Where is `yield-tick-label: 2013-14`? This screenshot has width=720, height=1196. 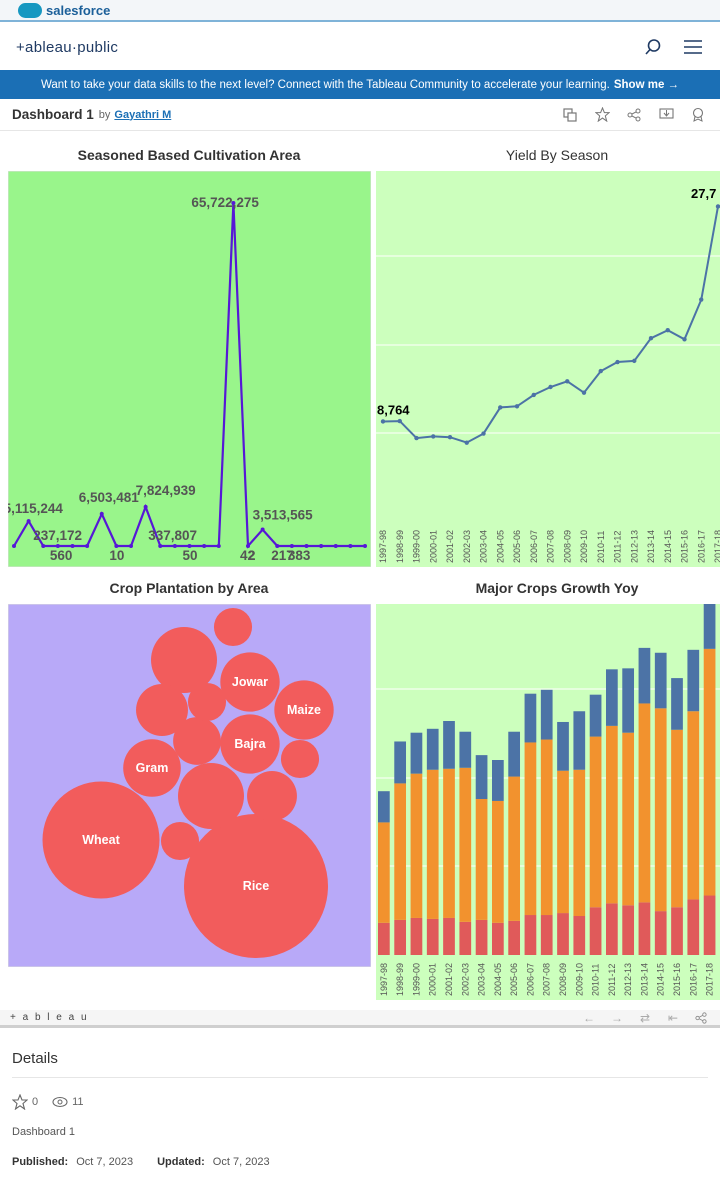
yield-tick-label: 2013-14 is located at coordinates (651, 546).